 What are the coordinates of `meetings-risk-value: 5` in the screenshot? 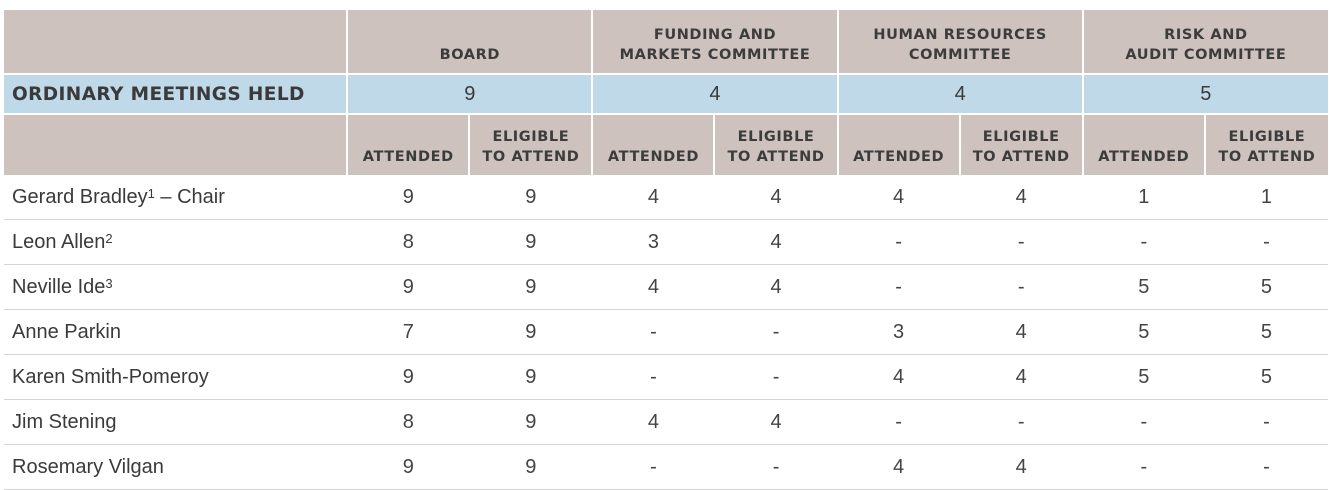 It's located at (1204, 94).